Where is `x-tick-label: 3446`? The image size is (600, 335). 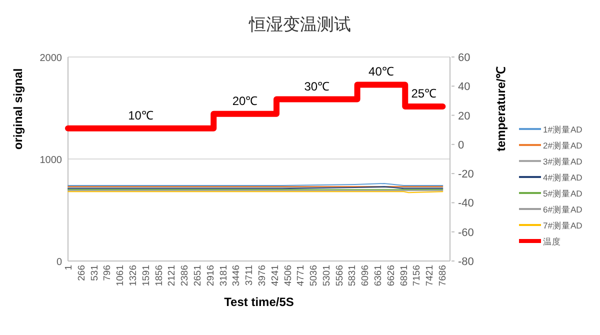 x-tick-label: 3446 is located at coordinates (236, 275).